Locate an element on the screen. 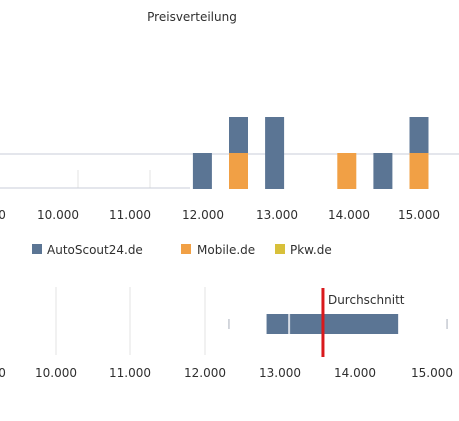 The width and height of the screenshot is (459, 421). legend-label-autoscout: AutoScout24.de is located at coordinates (95, 250).